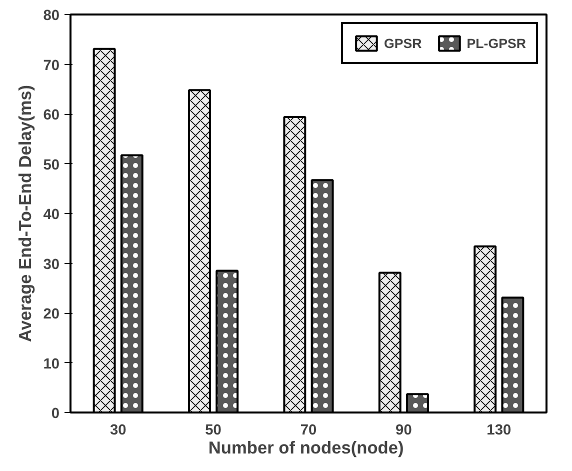 Image resolution: width=572 pixels, height=471 pixels. What do you see at coordinates (51, 264) in the screenshot?
I see `y-tick-label: 30` at bounding box center [51, 264].